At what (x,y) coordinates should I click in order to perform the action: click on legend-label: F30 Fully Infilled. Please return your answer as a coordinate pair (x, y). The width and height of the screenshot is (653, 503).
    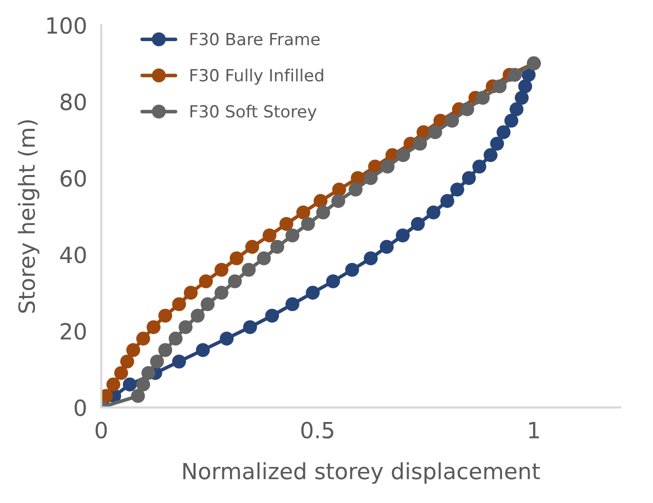
    Looking at the image, I should click on (257, 76).